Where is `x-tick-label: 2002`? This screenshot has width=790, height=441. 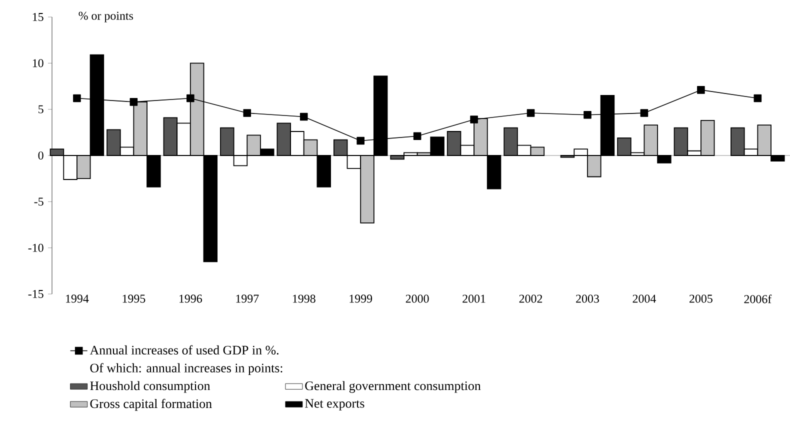
x-tick-label: 2002 is located at coordinates (530, 298).